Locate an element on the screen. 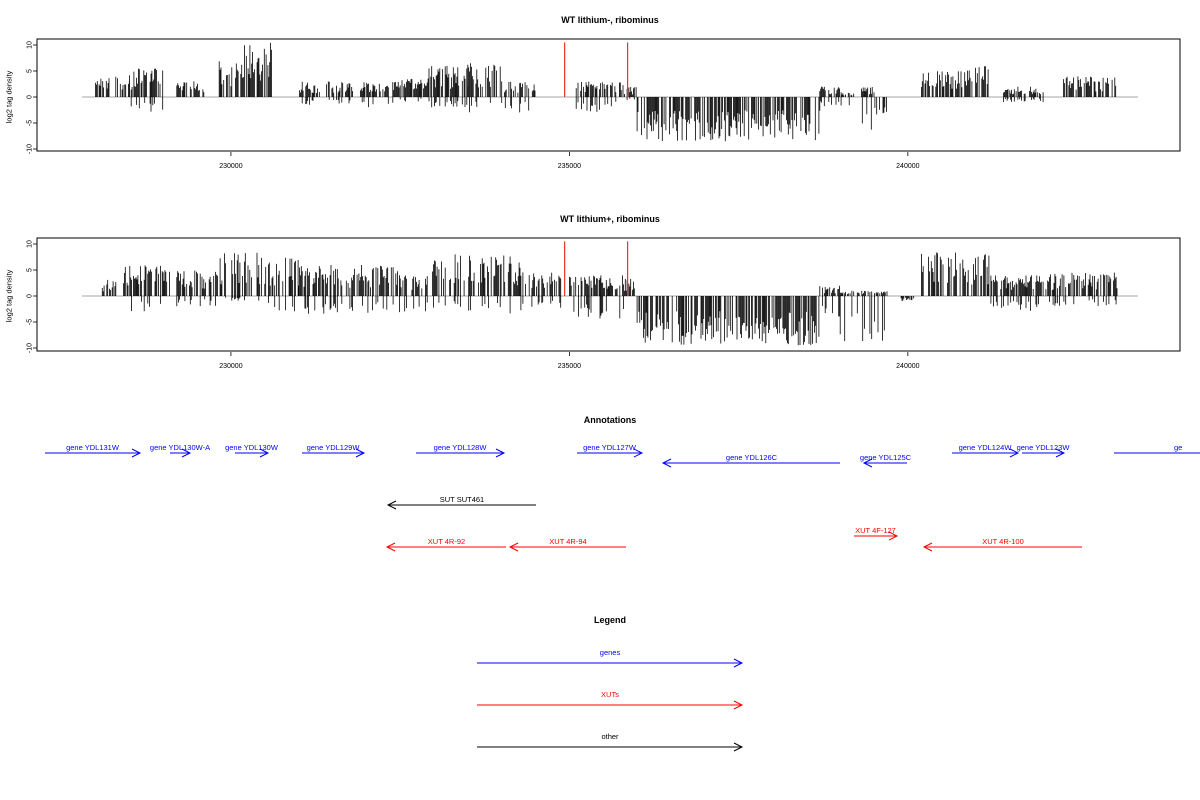 The height and width of the screenshot is (800, 1200). annotation-label: XUT 4R-94 is located at coordinates (567, 541).